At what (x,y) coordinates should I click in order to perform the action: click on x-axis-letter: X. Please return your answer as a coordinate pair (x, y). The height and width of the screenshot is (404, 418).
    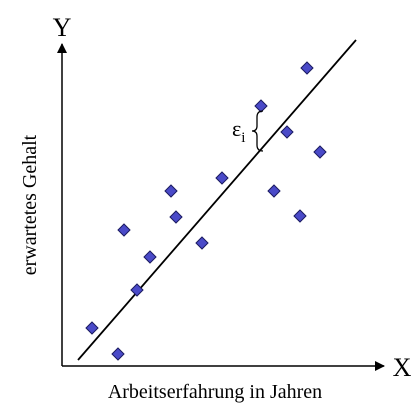
    Looking at the image, I should click on (402, 367).